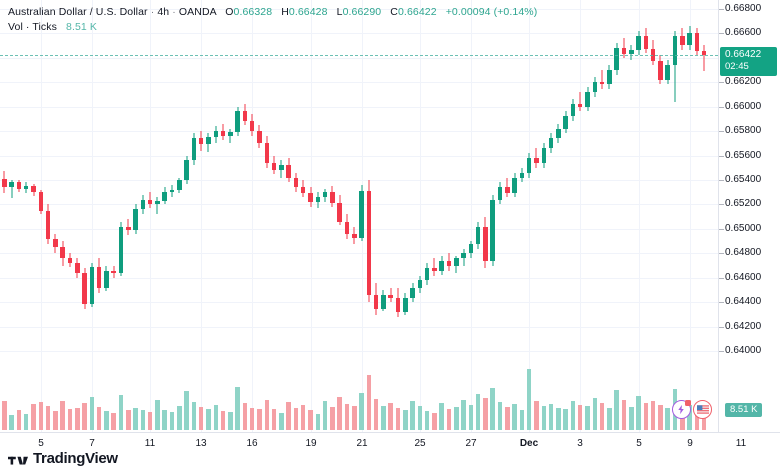 The height and width of the screenshot is (470, 780). Describe the element at coordinates (32, 27) in the screenshot. I see `volume-title: Vol · Ticks` at that location.